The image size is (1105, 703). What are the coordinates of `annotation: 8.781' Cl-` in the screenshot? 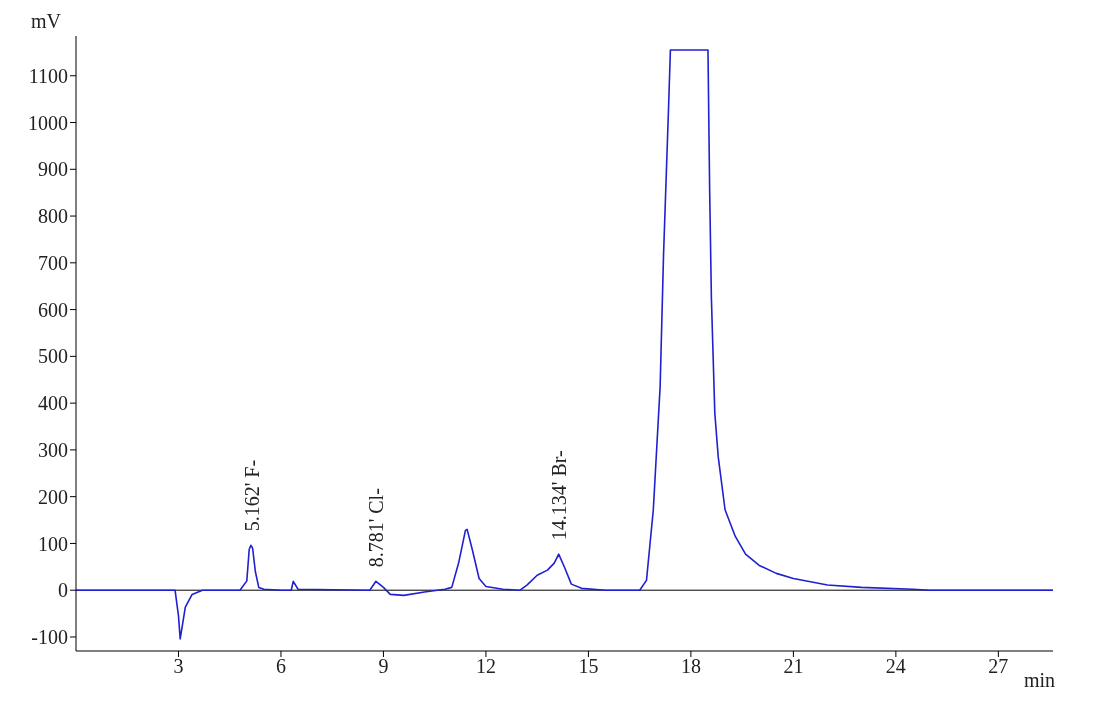 It's located at (375, 528).